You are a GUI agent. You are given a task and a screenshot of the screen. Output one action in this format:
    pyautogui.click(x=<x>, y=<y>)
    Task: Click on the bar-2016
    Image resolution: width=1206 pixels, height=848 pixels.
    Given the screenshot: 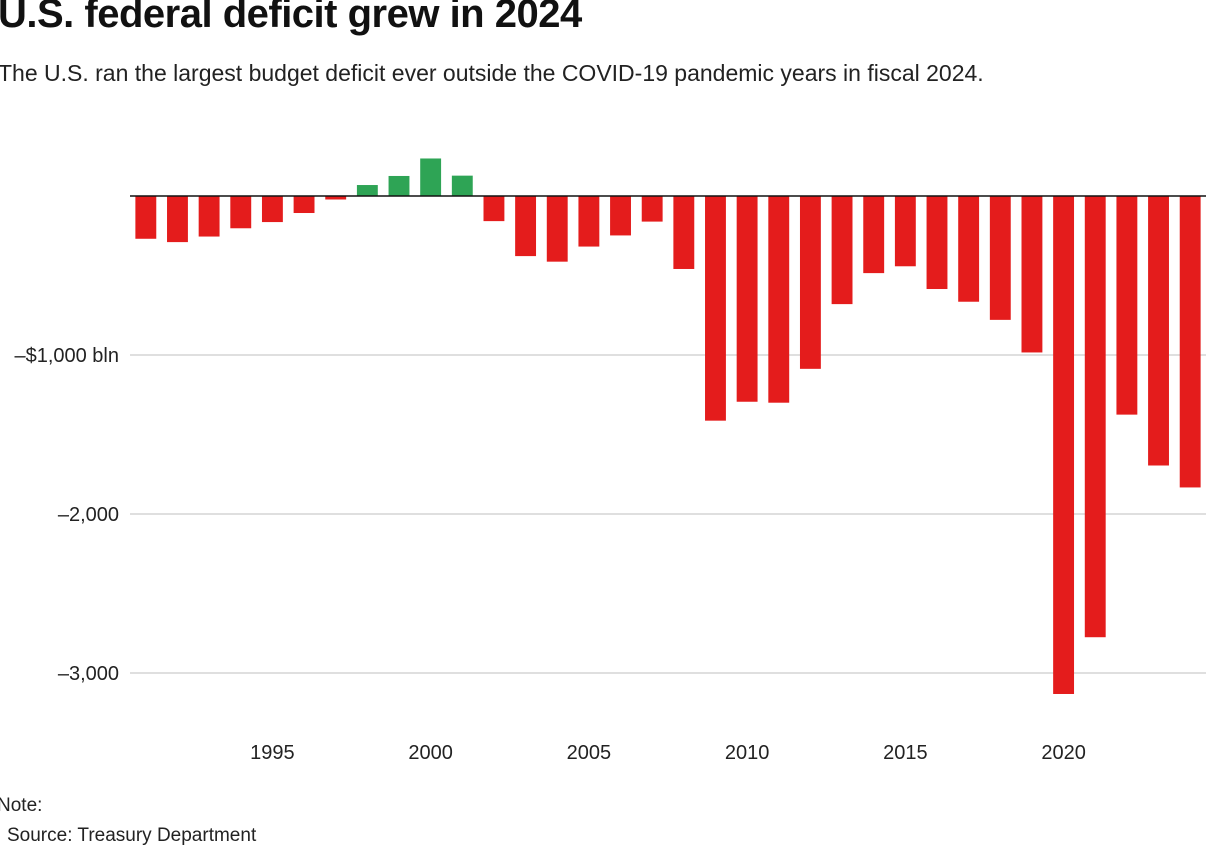 What is the action you would take?
    pyautogui.click(x=937, y=243)
    